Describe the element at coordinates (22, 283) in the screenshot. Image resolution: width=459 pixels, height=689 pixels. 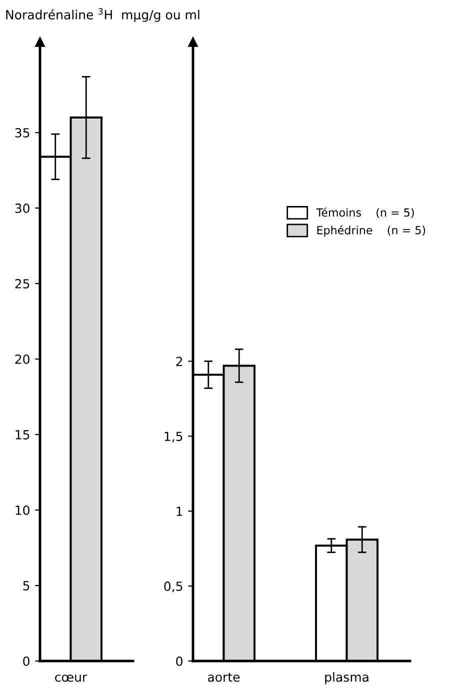
I see `y-tick-label: 25` at that location.